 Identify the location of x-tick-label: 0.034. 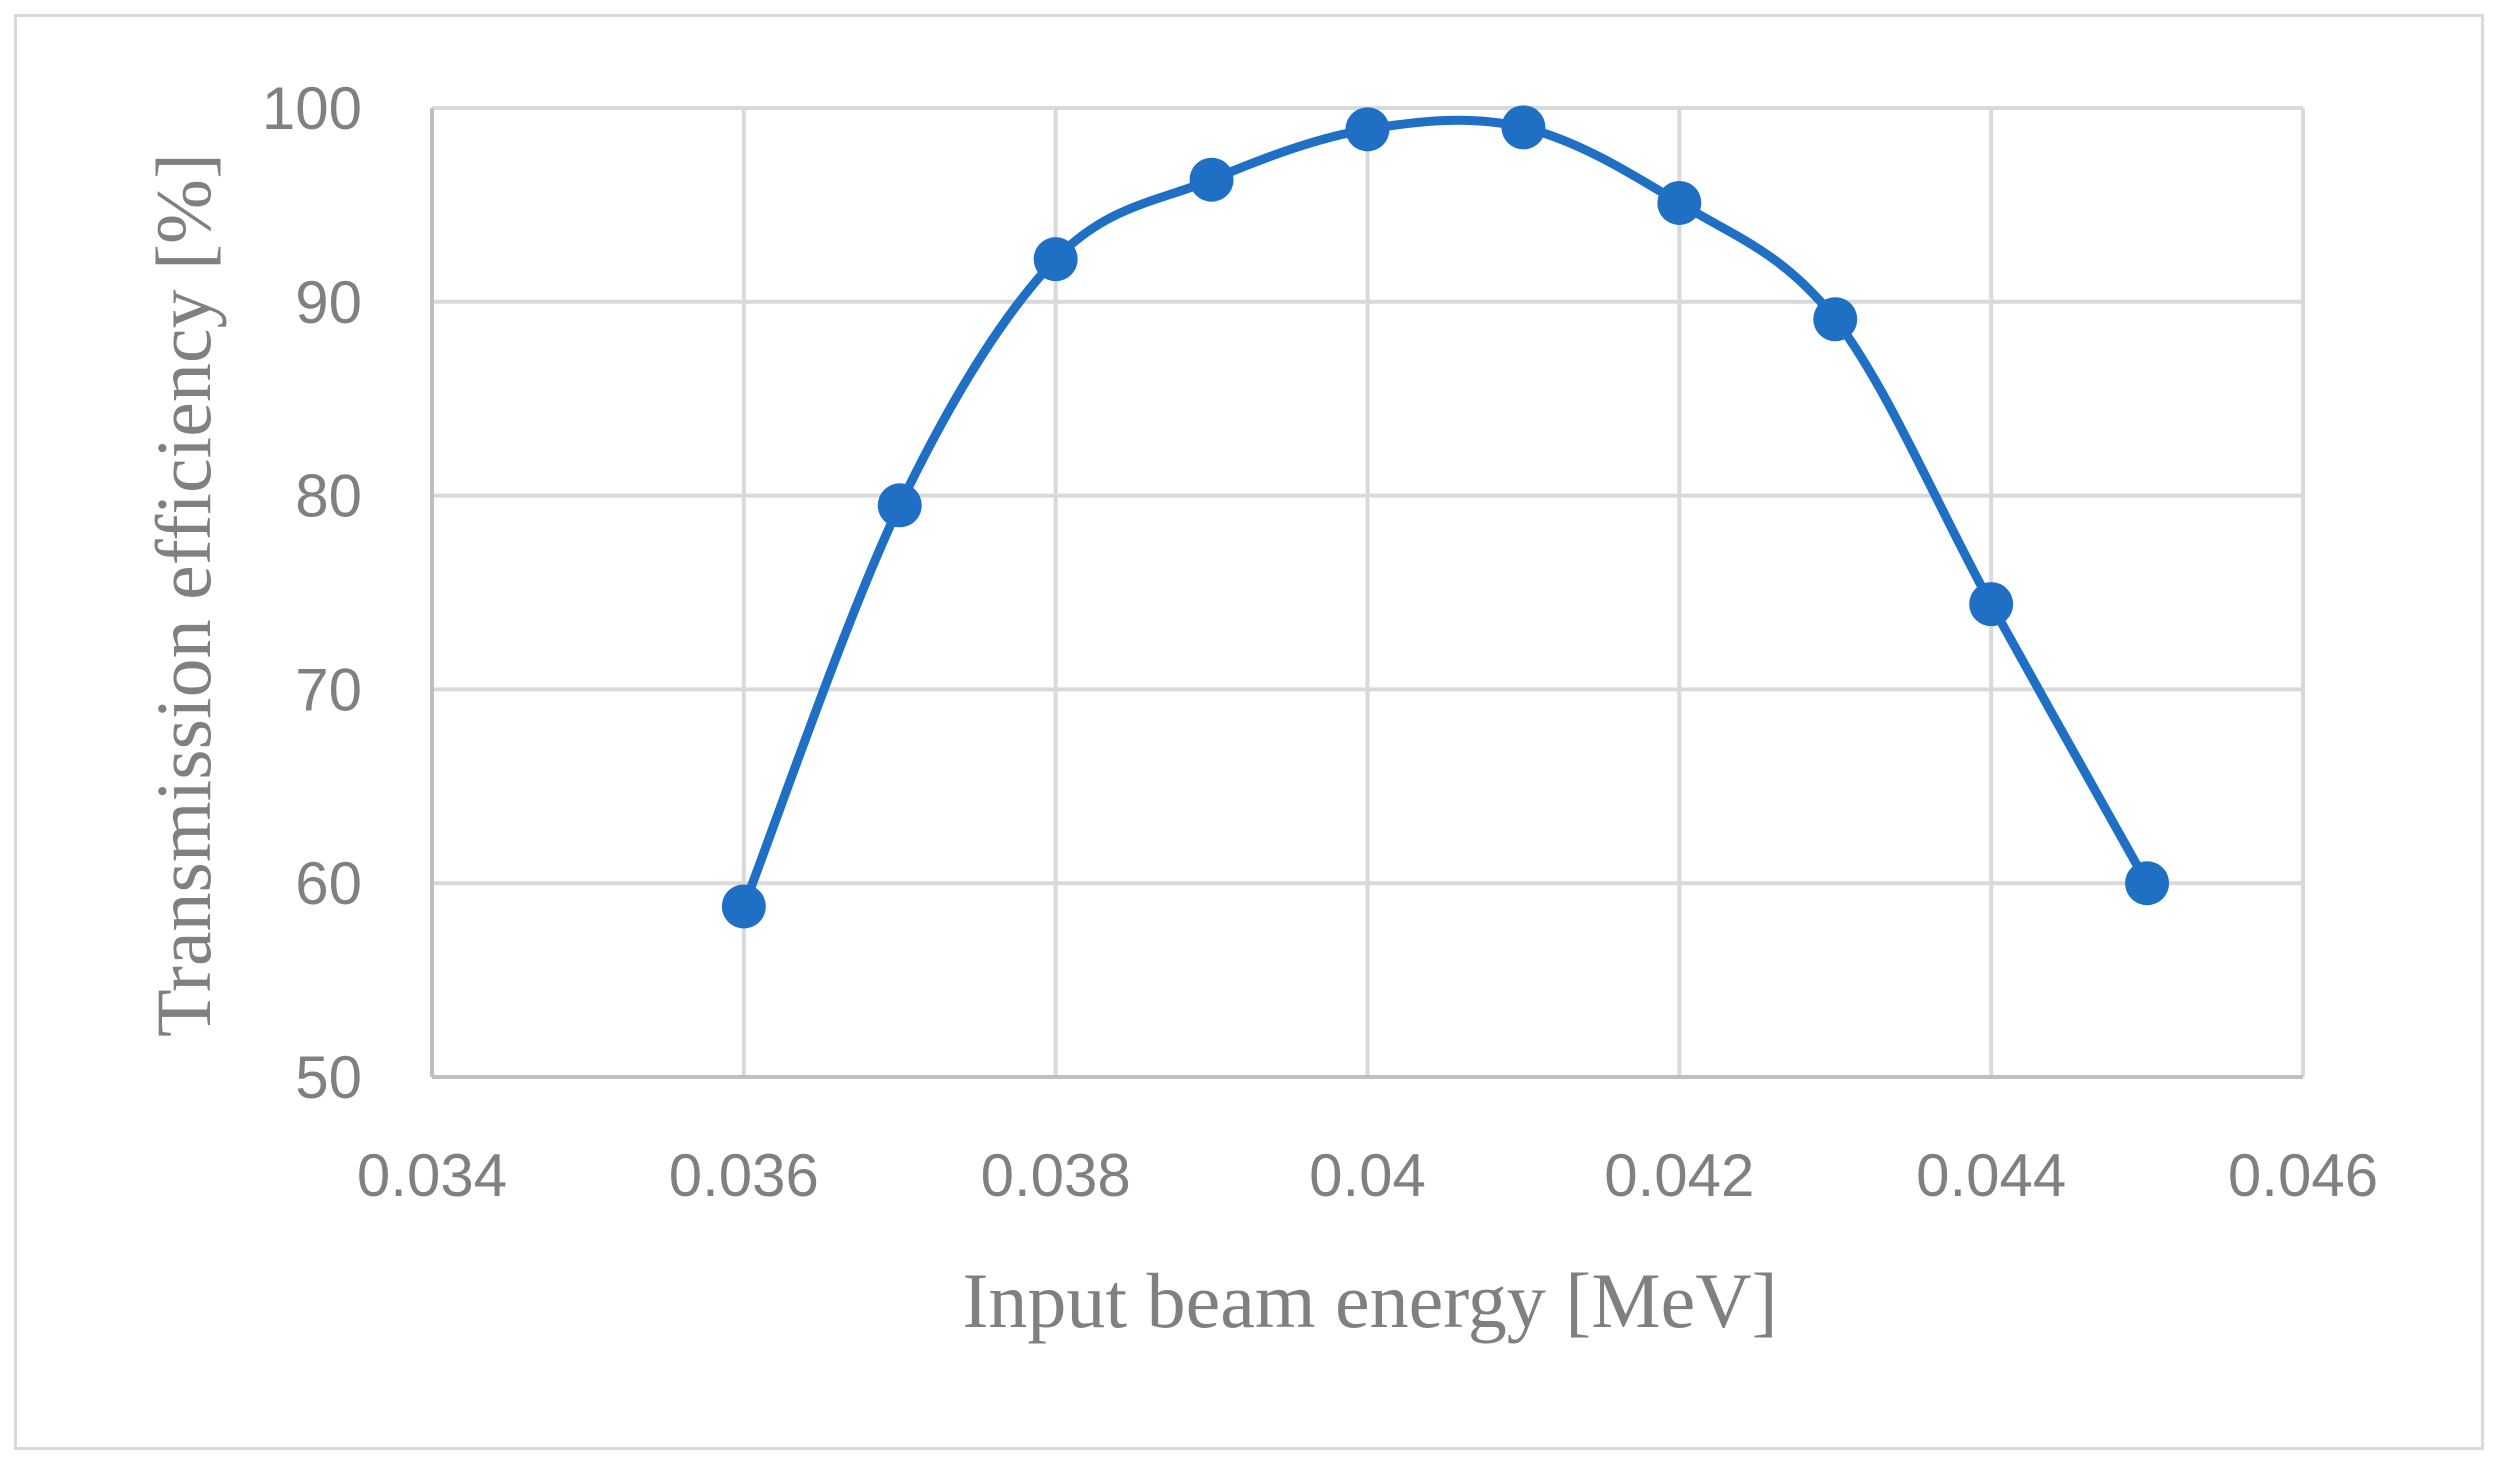
(432, 1175).